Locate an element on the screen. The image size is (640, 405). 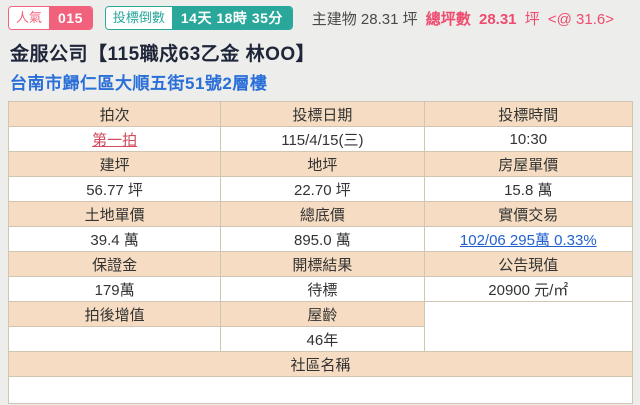
bid-countdown-value: 14天 18時 35分 is located at coordinates (231, 18).